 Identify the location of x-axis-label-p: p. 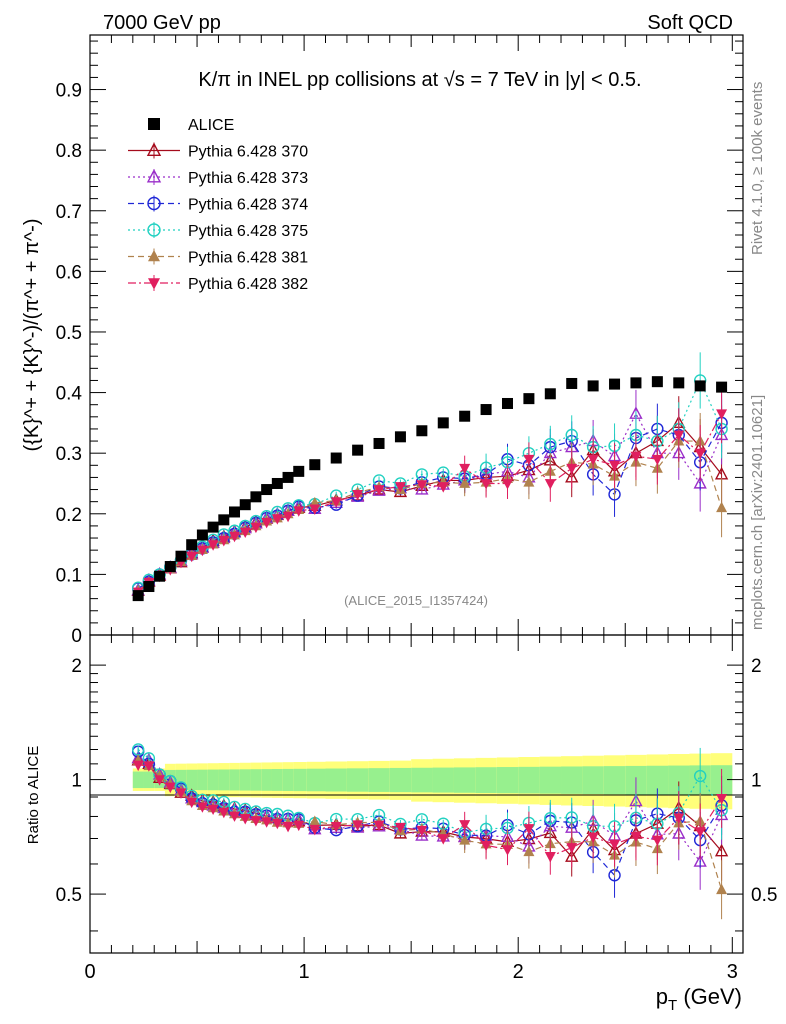
(662, 996).